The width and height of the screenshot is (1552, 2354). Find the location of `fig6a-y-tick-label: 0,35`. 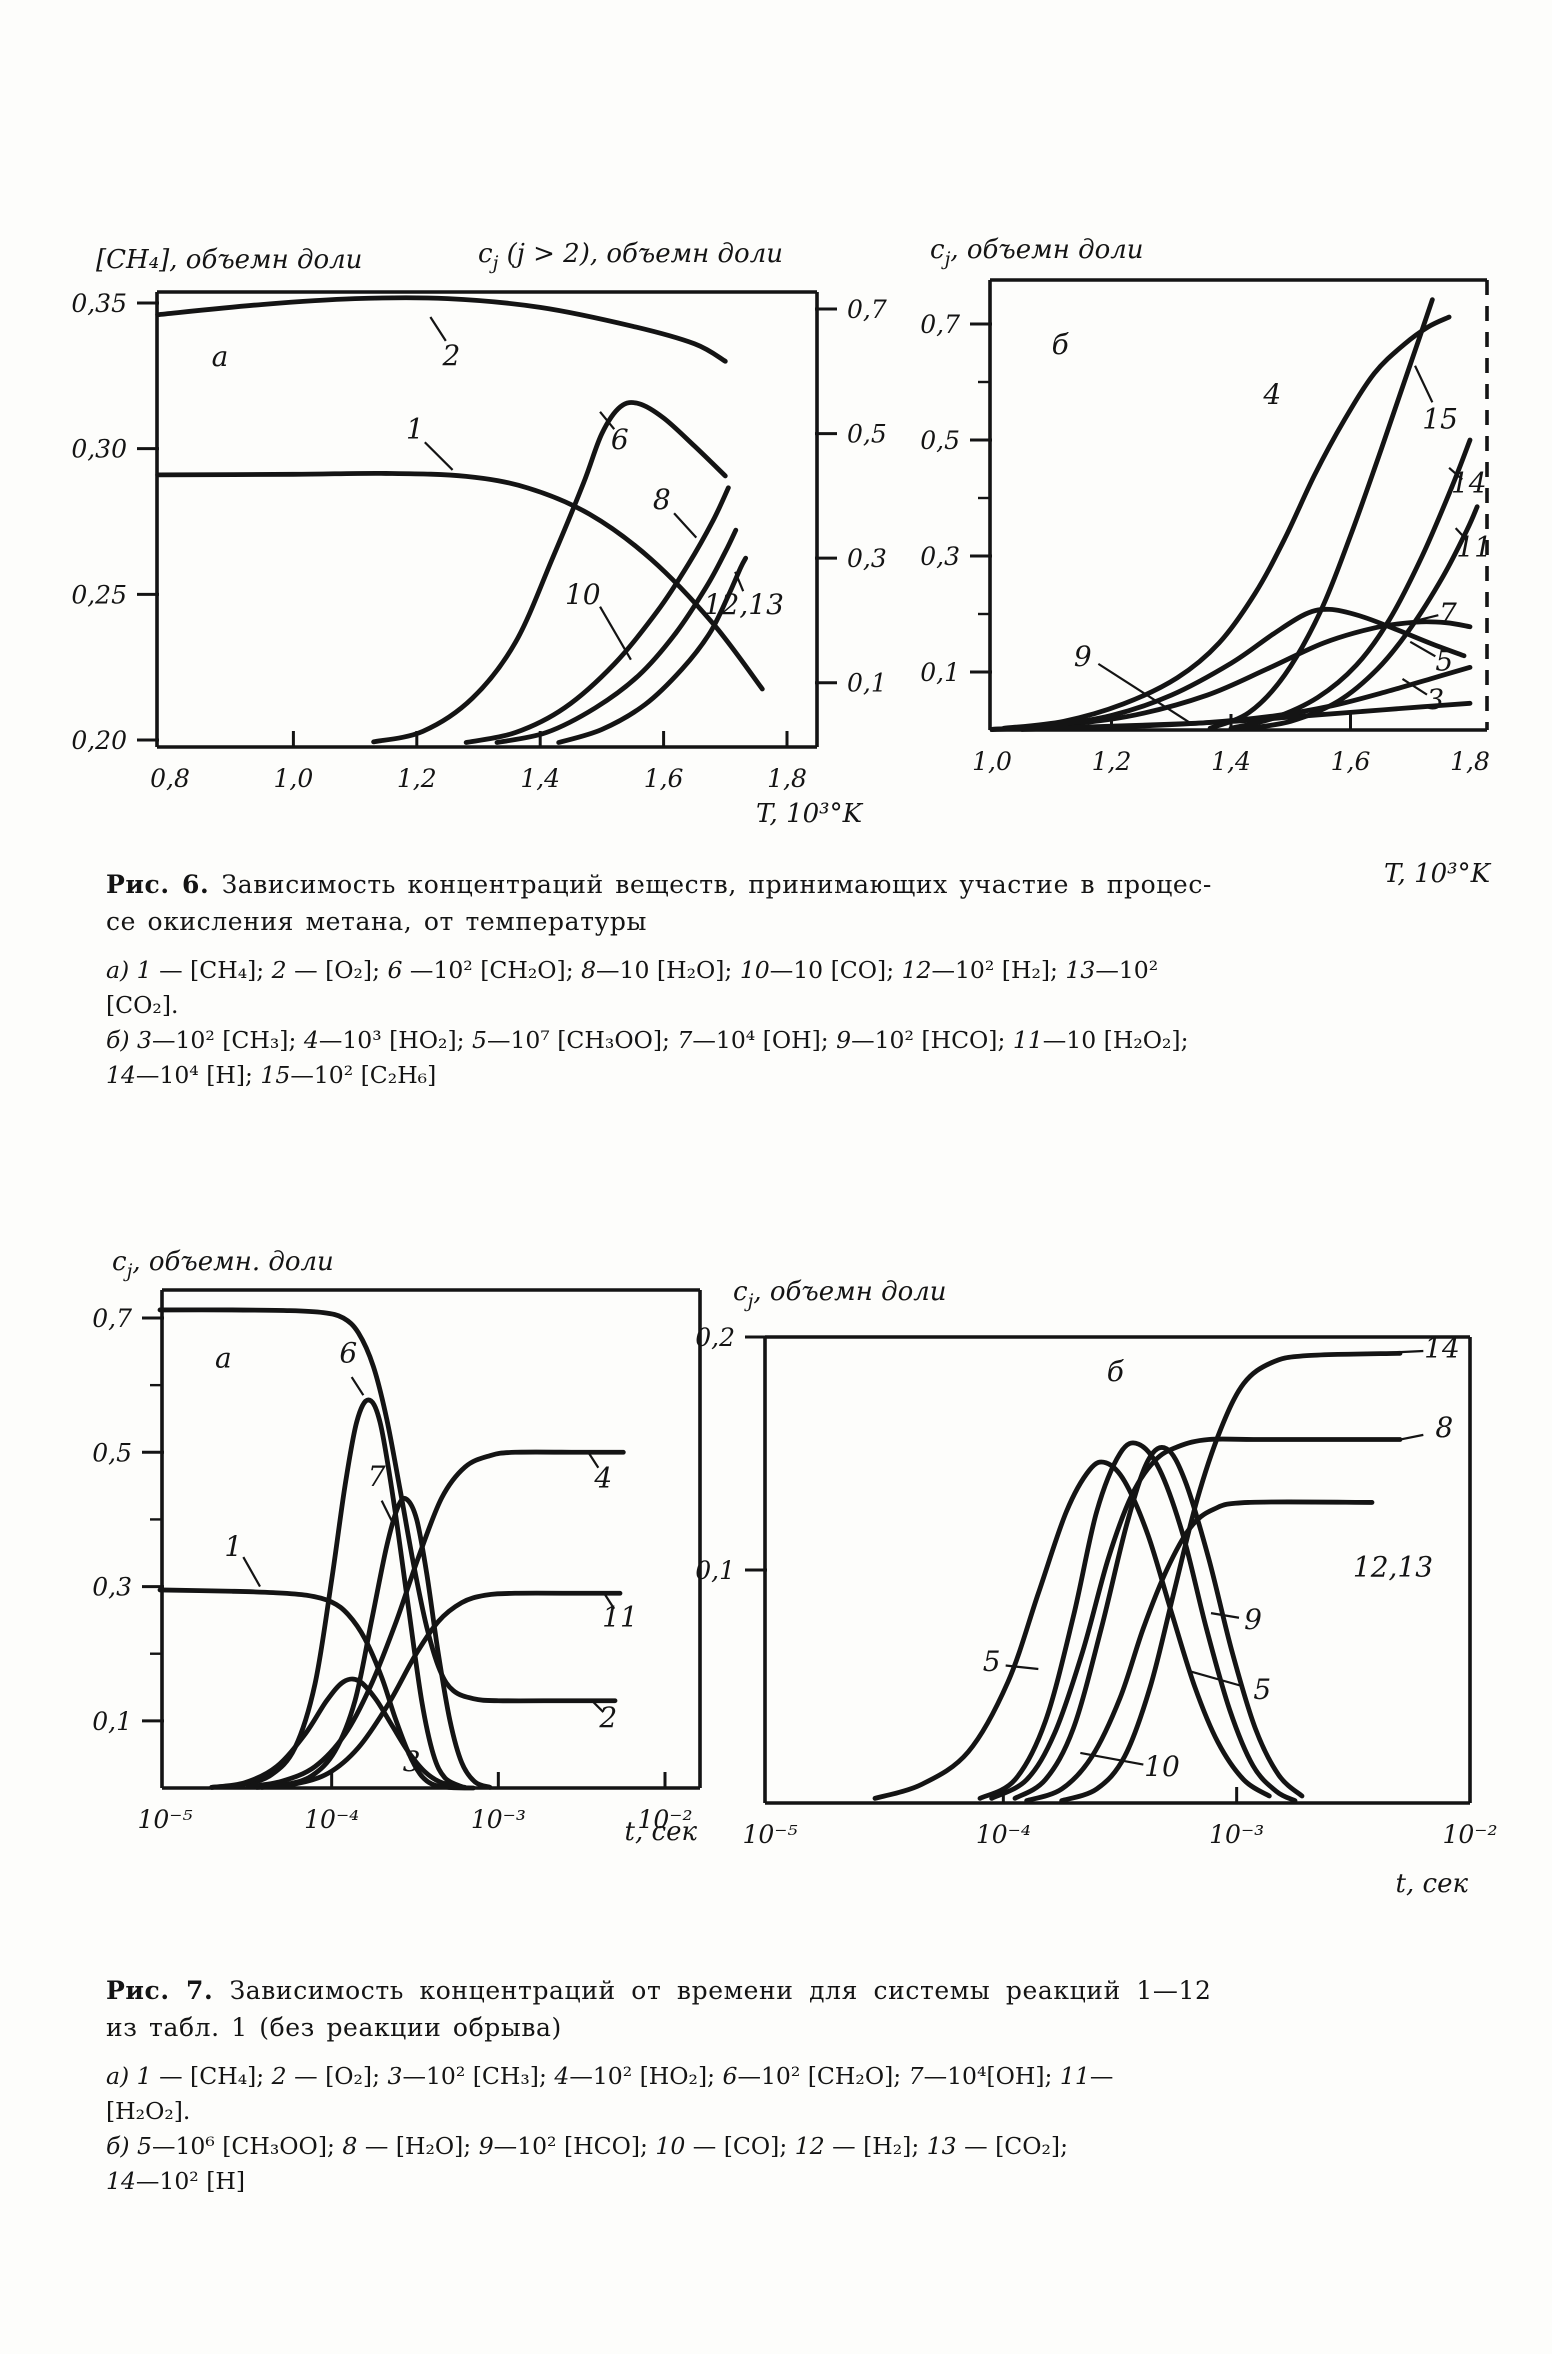

fig6a-y-tick-label: 0,35 is located at coordinates (99, 303).